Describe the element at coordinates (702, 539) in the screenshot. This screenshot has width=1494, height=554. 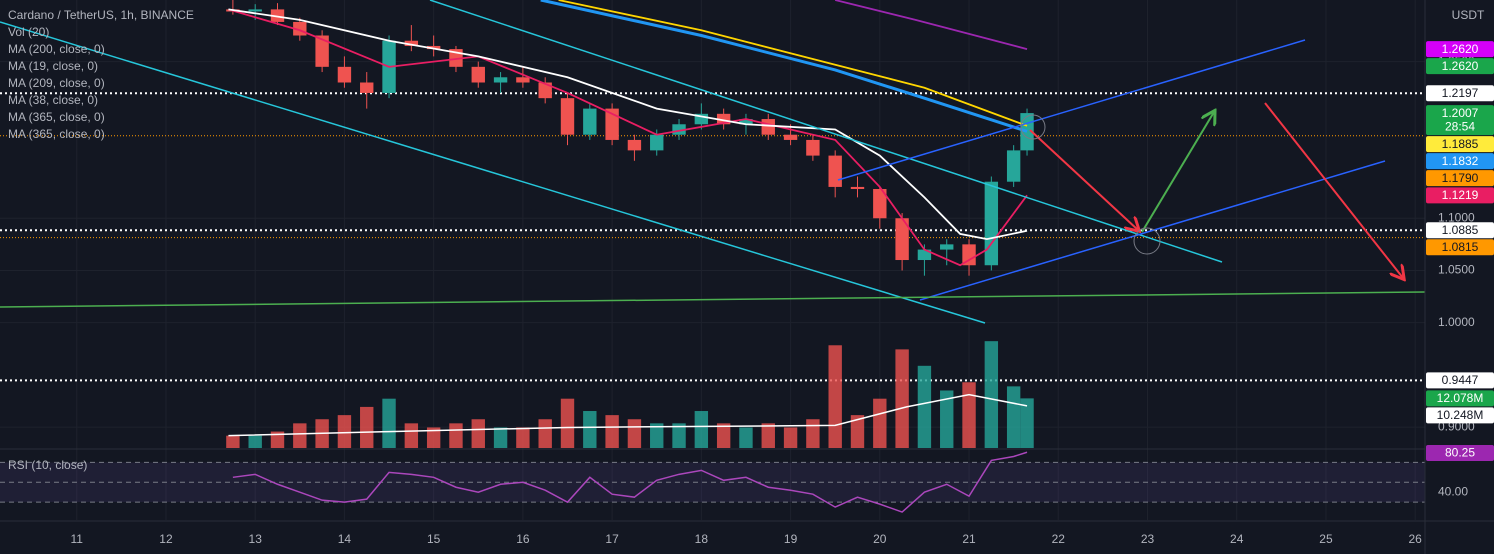
I see `x-tick-label: 18` at that location.